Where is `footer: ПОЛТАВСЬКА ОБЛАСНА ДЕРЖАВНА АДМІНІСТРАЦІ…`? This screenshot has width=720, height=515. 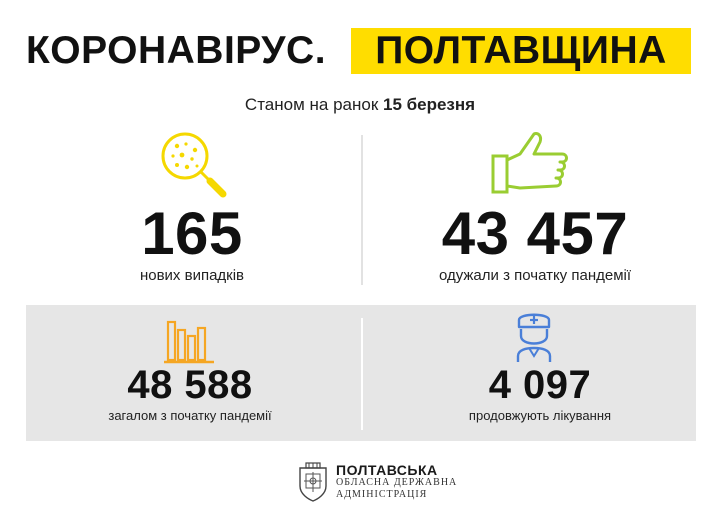 footer: ПОЛТАВСЬКА ОБЛАСНА ДЕРЖАВНА АДМІНІСТРАЦІ… is located at coordinates (360, 482).